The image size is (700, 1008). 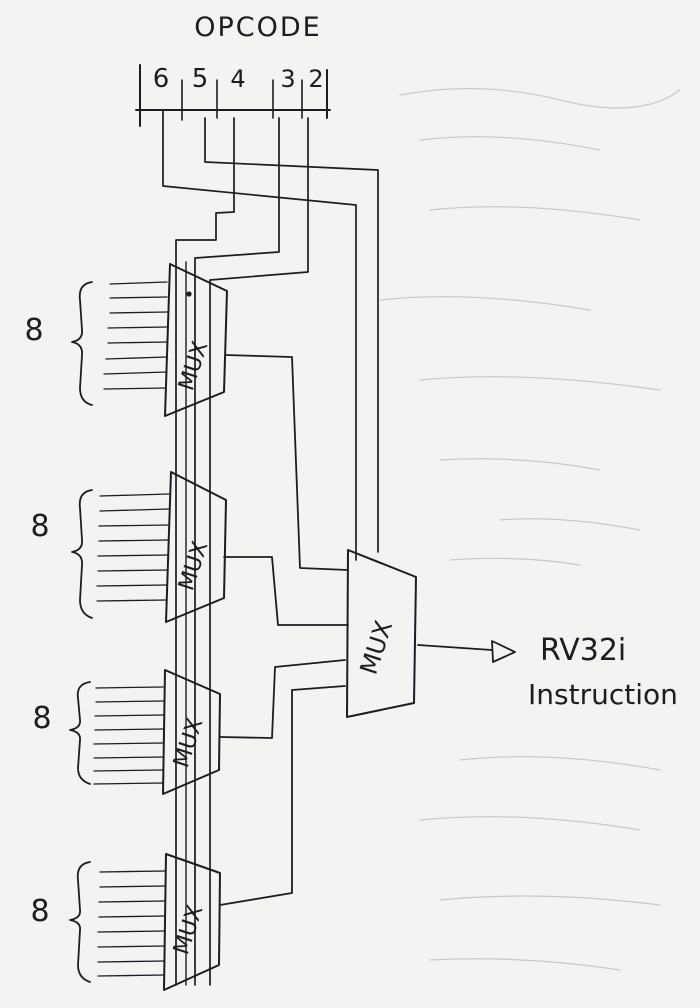 What do you see at coordinates (188, 742) in the screenshot?
I see `mux-3-label: MUX` at bounding box center [188, 742].